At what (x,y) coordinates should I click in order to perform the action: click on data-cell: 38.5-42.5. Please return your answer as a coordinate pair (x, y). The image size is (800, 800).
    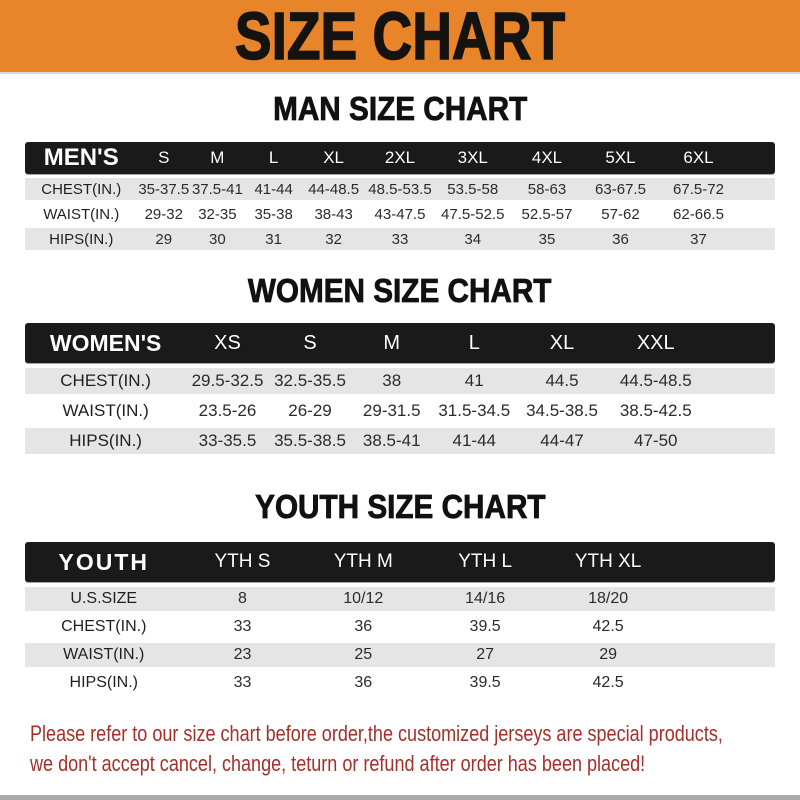
    Looking at the image, I should click on (655, 410).